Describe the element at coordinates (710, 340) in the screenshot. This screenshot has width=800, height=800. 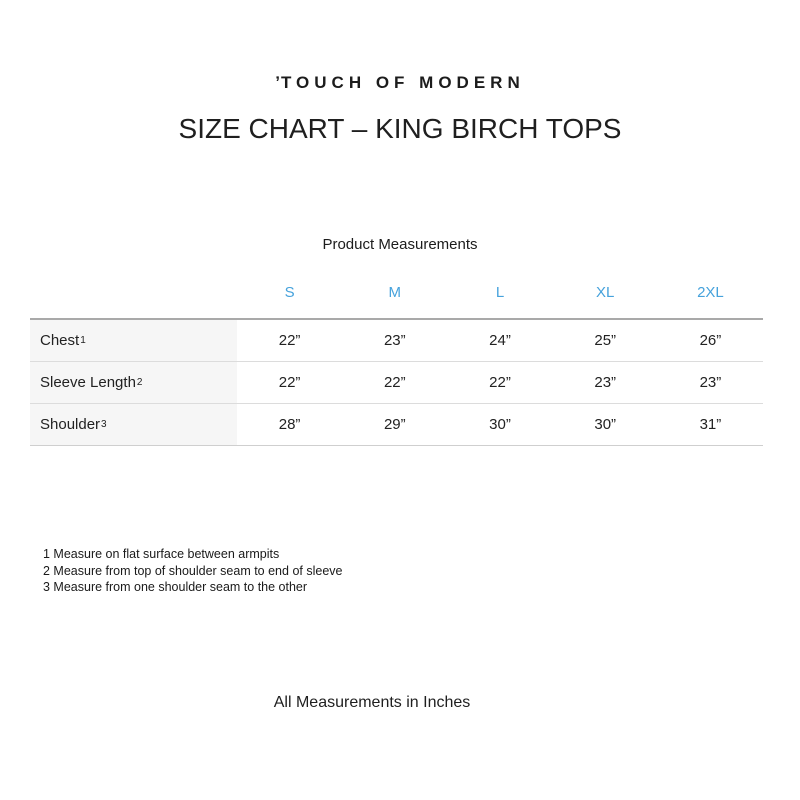
I see `measurement-cell: 26”` at that location.